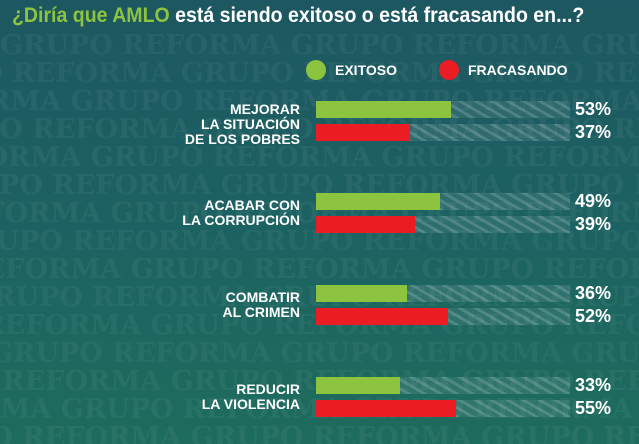 The width and height of the screenshot is (639, 444). Describe the element at coordinates (241, 220) in the screenshot. I see `category-label-line: LA CORRUPCIÓN` at that location.